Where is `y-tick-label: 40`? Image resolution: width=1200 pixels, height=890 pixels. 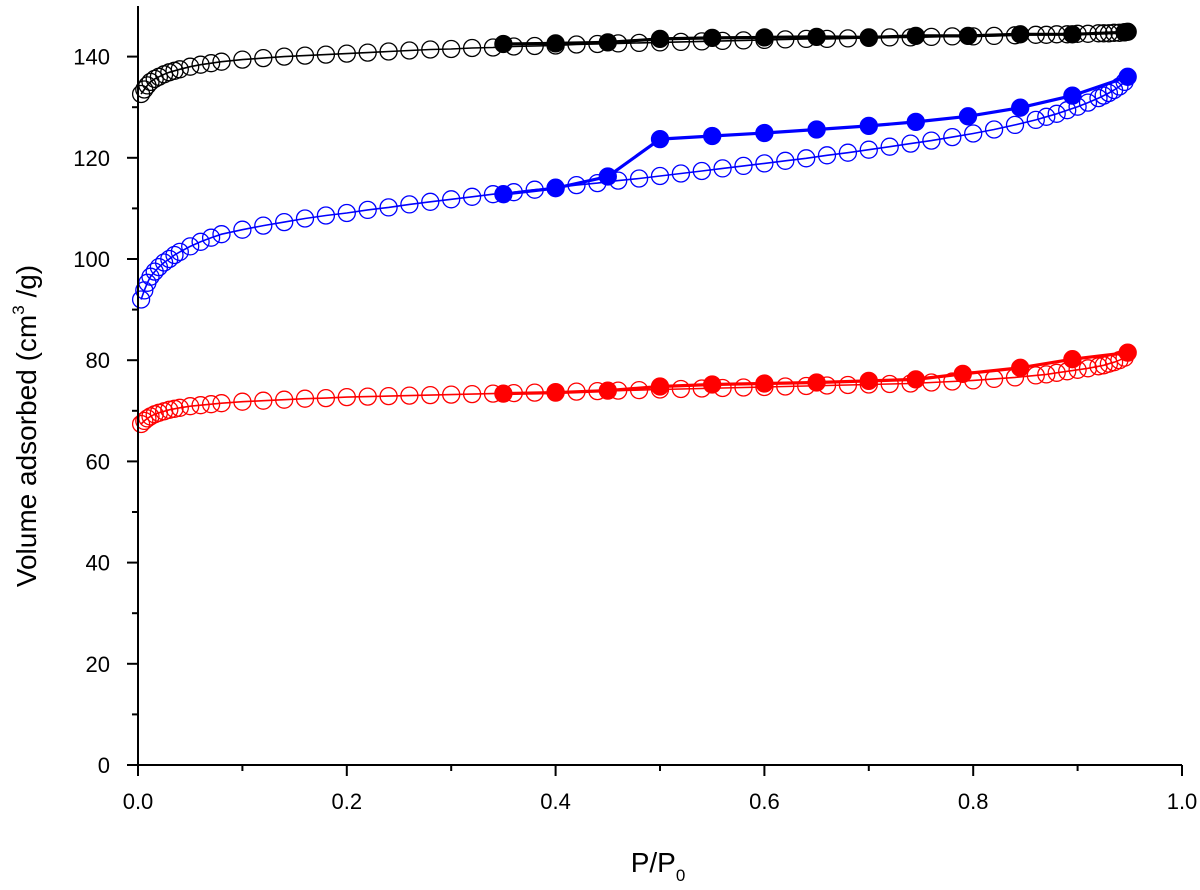 y-tick-label: 40 is located at coordinates (98, 563).